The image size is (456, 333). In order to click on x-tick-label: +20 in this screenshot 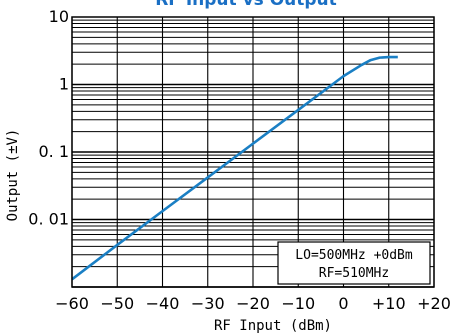, I will do `click(434, 303)`.